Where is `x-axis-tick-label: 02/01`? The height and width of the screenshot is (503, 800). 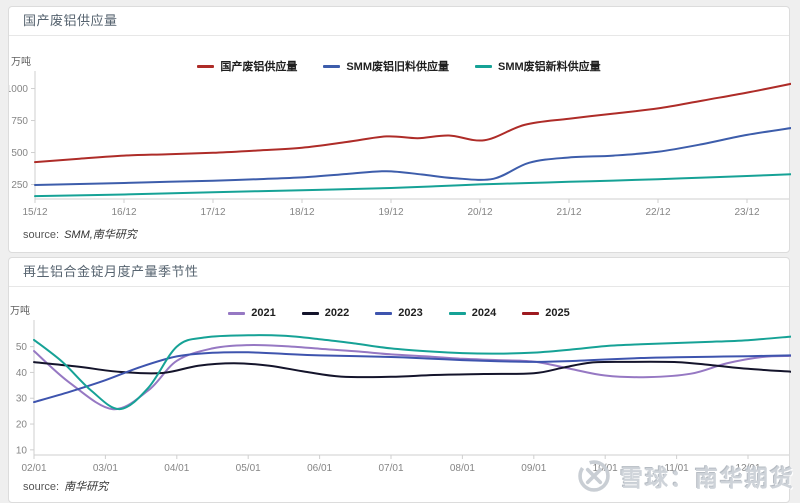
x-axis-tick-label: 02/01 is located at coordinates (33, 468).